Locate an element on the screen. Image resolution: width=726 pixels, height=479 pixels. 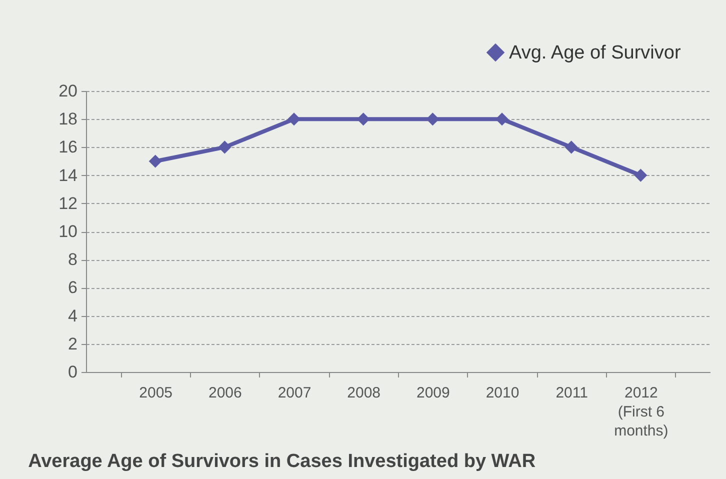
x-tick-label: 2005 is located at coordinates (156, 393).